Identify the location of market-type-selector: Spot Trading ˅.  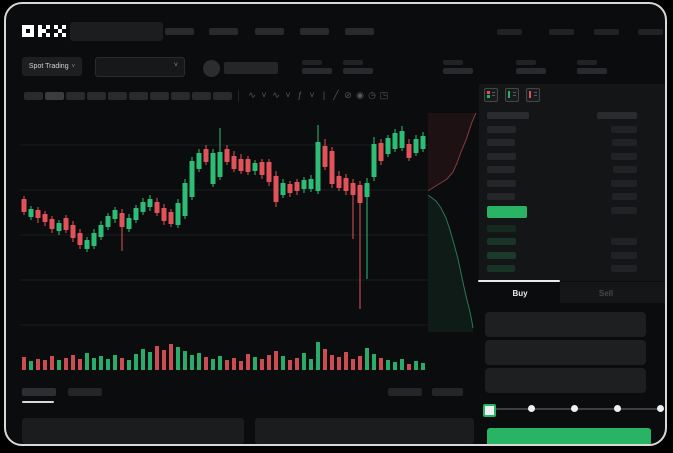
(52, 66).